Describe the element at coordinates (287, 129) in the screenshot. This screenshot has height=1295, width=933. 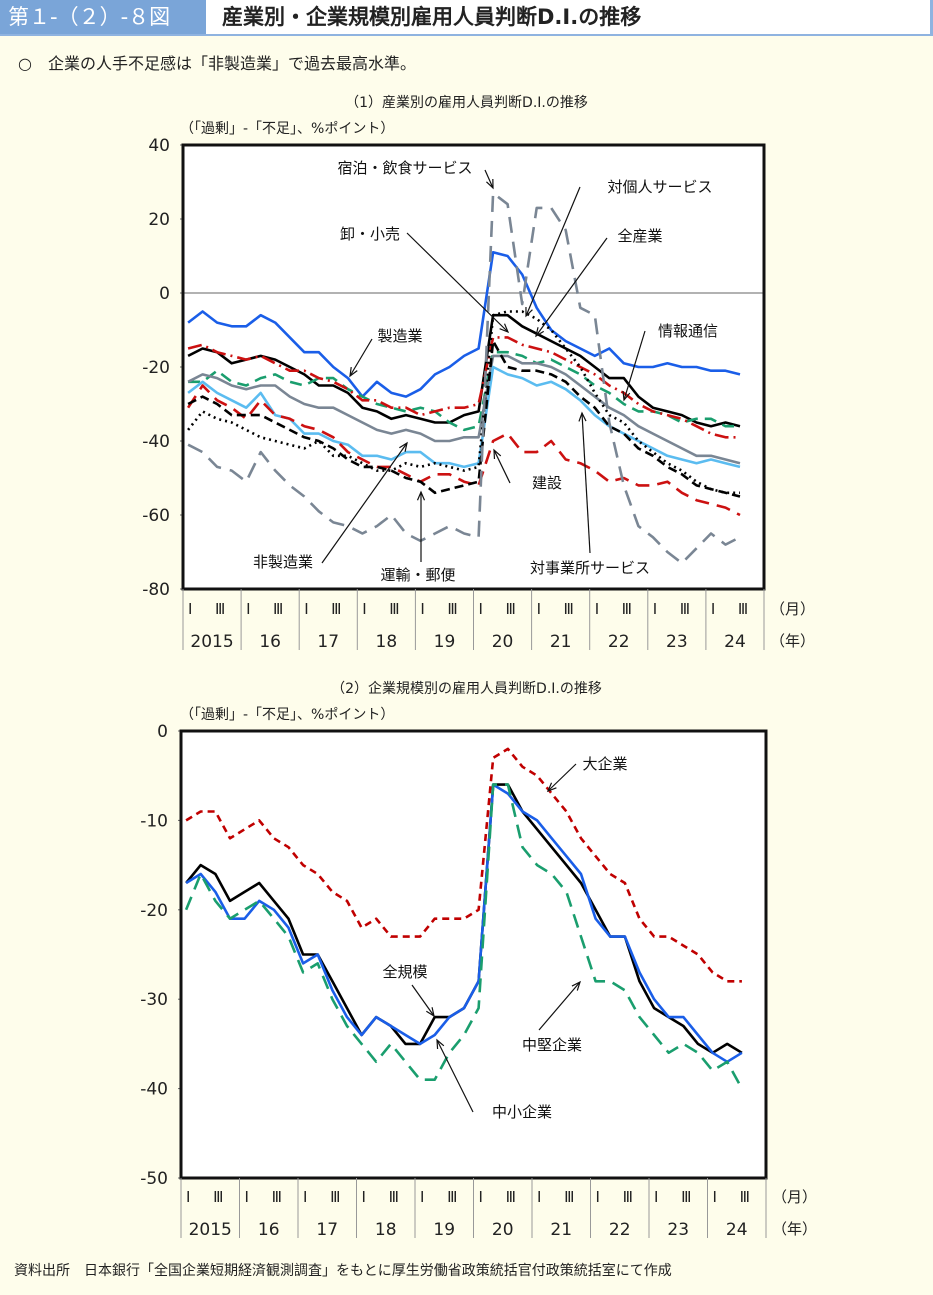
I see `chart1-ylabel: （「過剰」-「不足」、%ポイント）` at that location.